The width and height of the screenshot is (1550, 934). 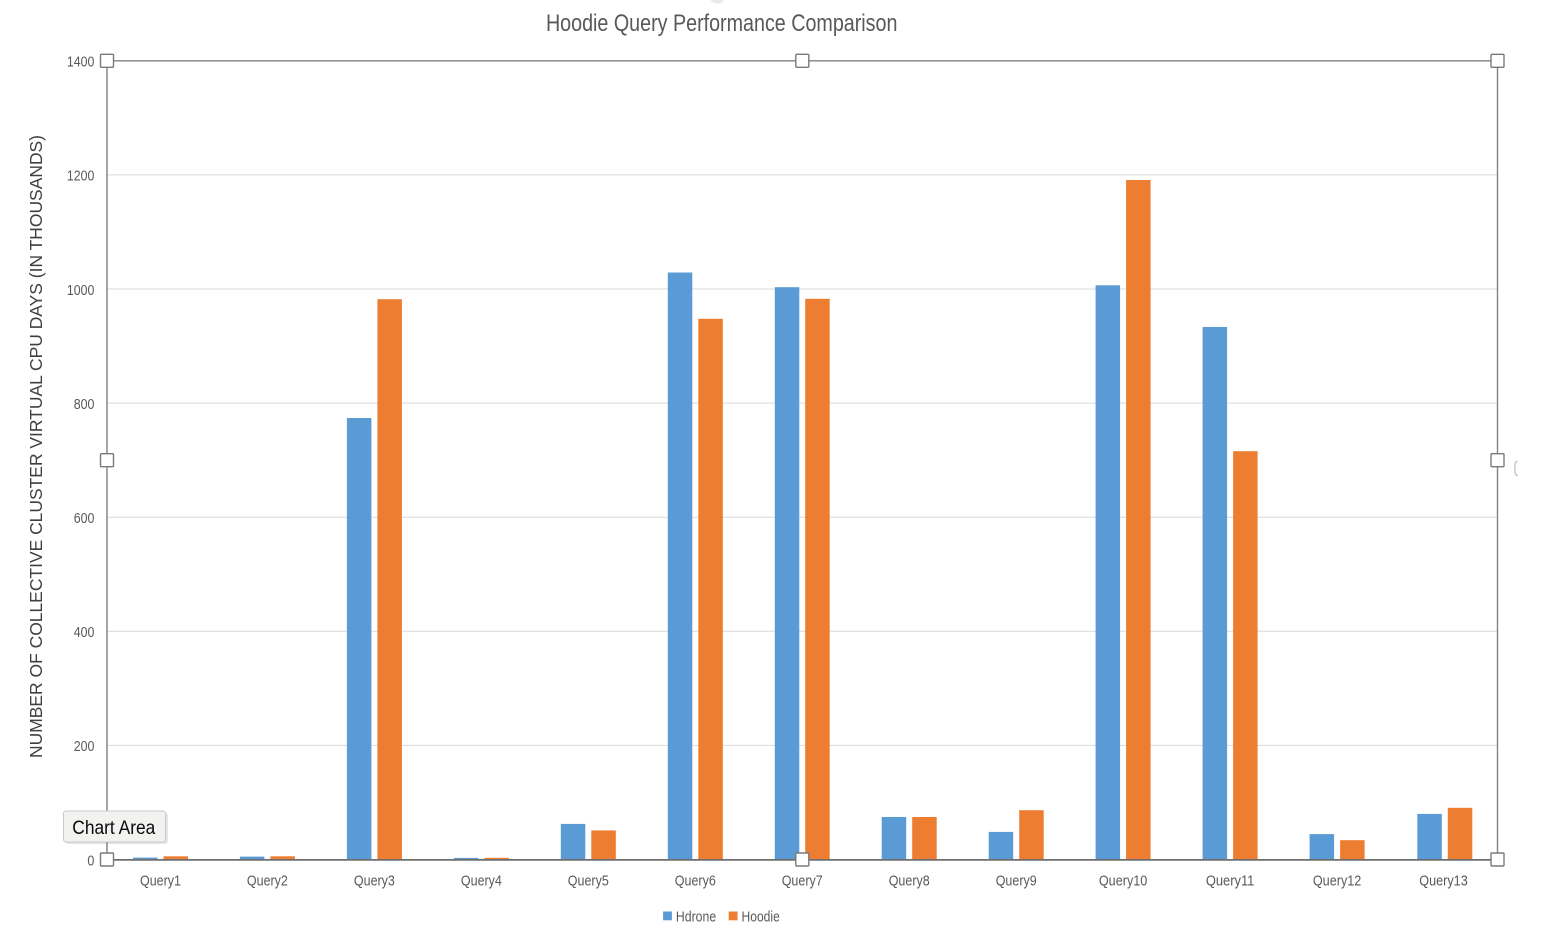 I want to click on svg-text: Query3, so click(x=374, y=881).